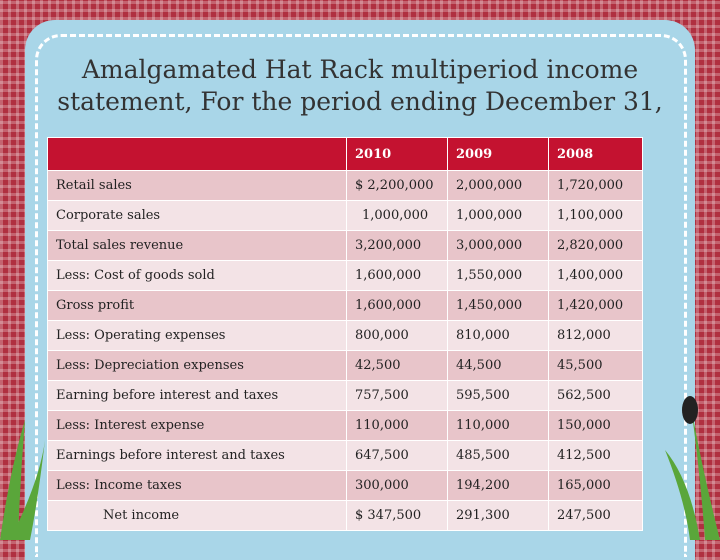 Image resolution: width=720 pixels, height=560 pixels. What do you see at coordinates (197, 335) in the screenshot?
I see `row-label: Less: Operating expenses` at bounding box center [197, 335].